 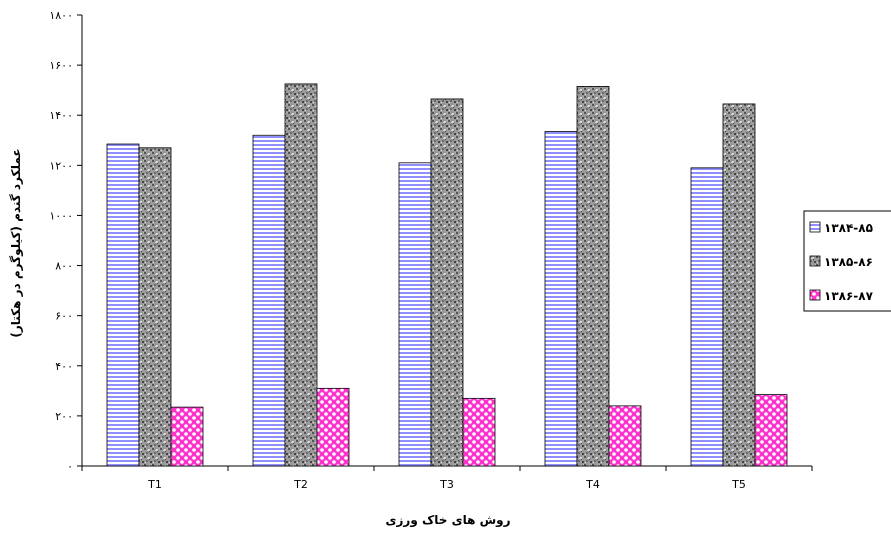 I want to click on legend-label-2: ۱۳۸۵-۸۶, so click(x=848, y=262).